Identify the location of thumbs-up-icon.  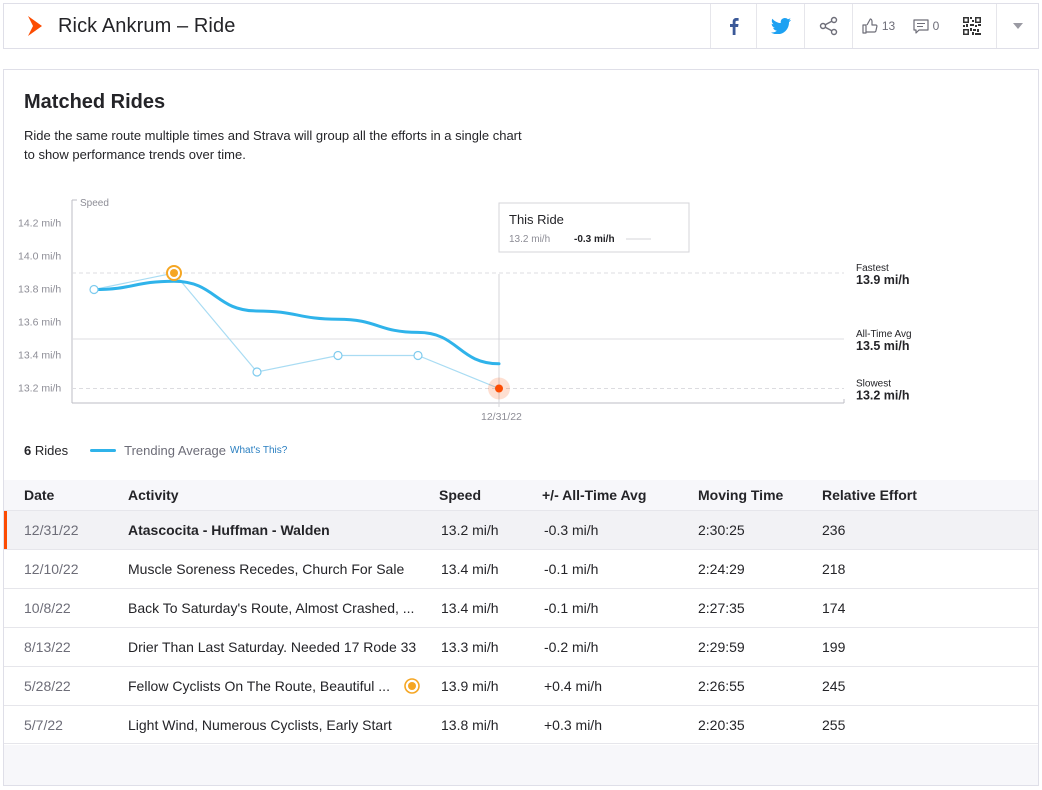
(870, 26).